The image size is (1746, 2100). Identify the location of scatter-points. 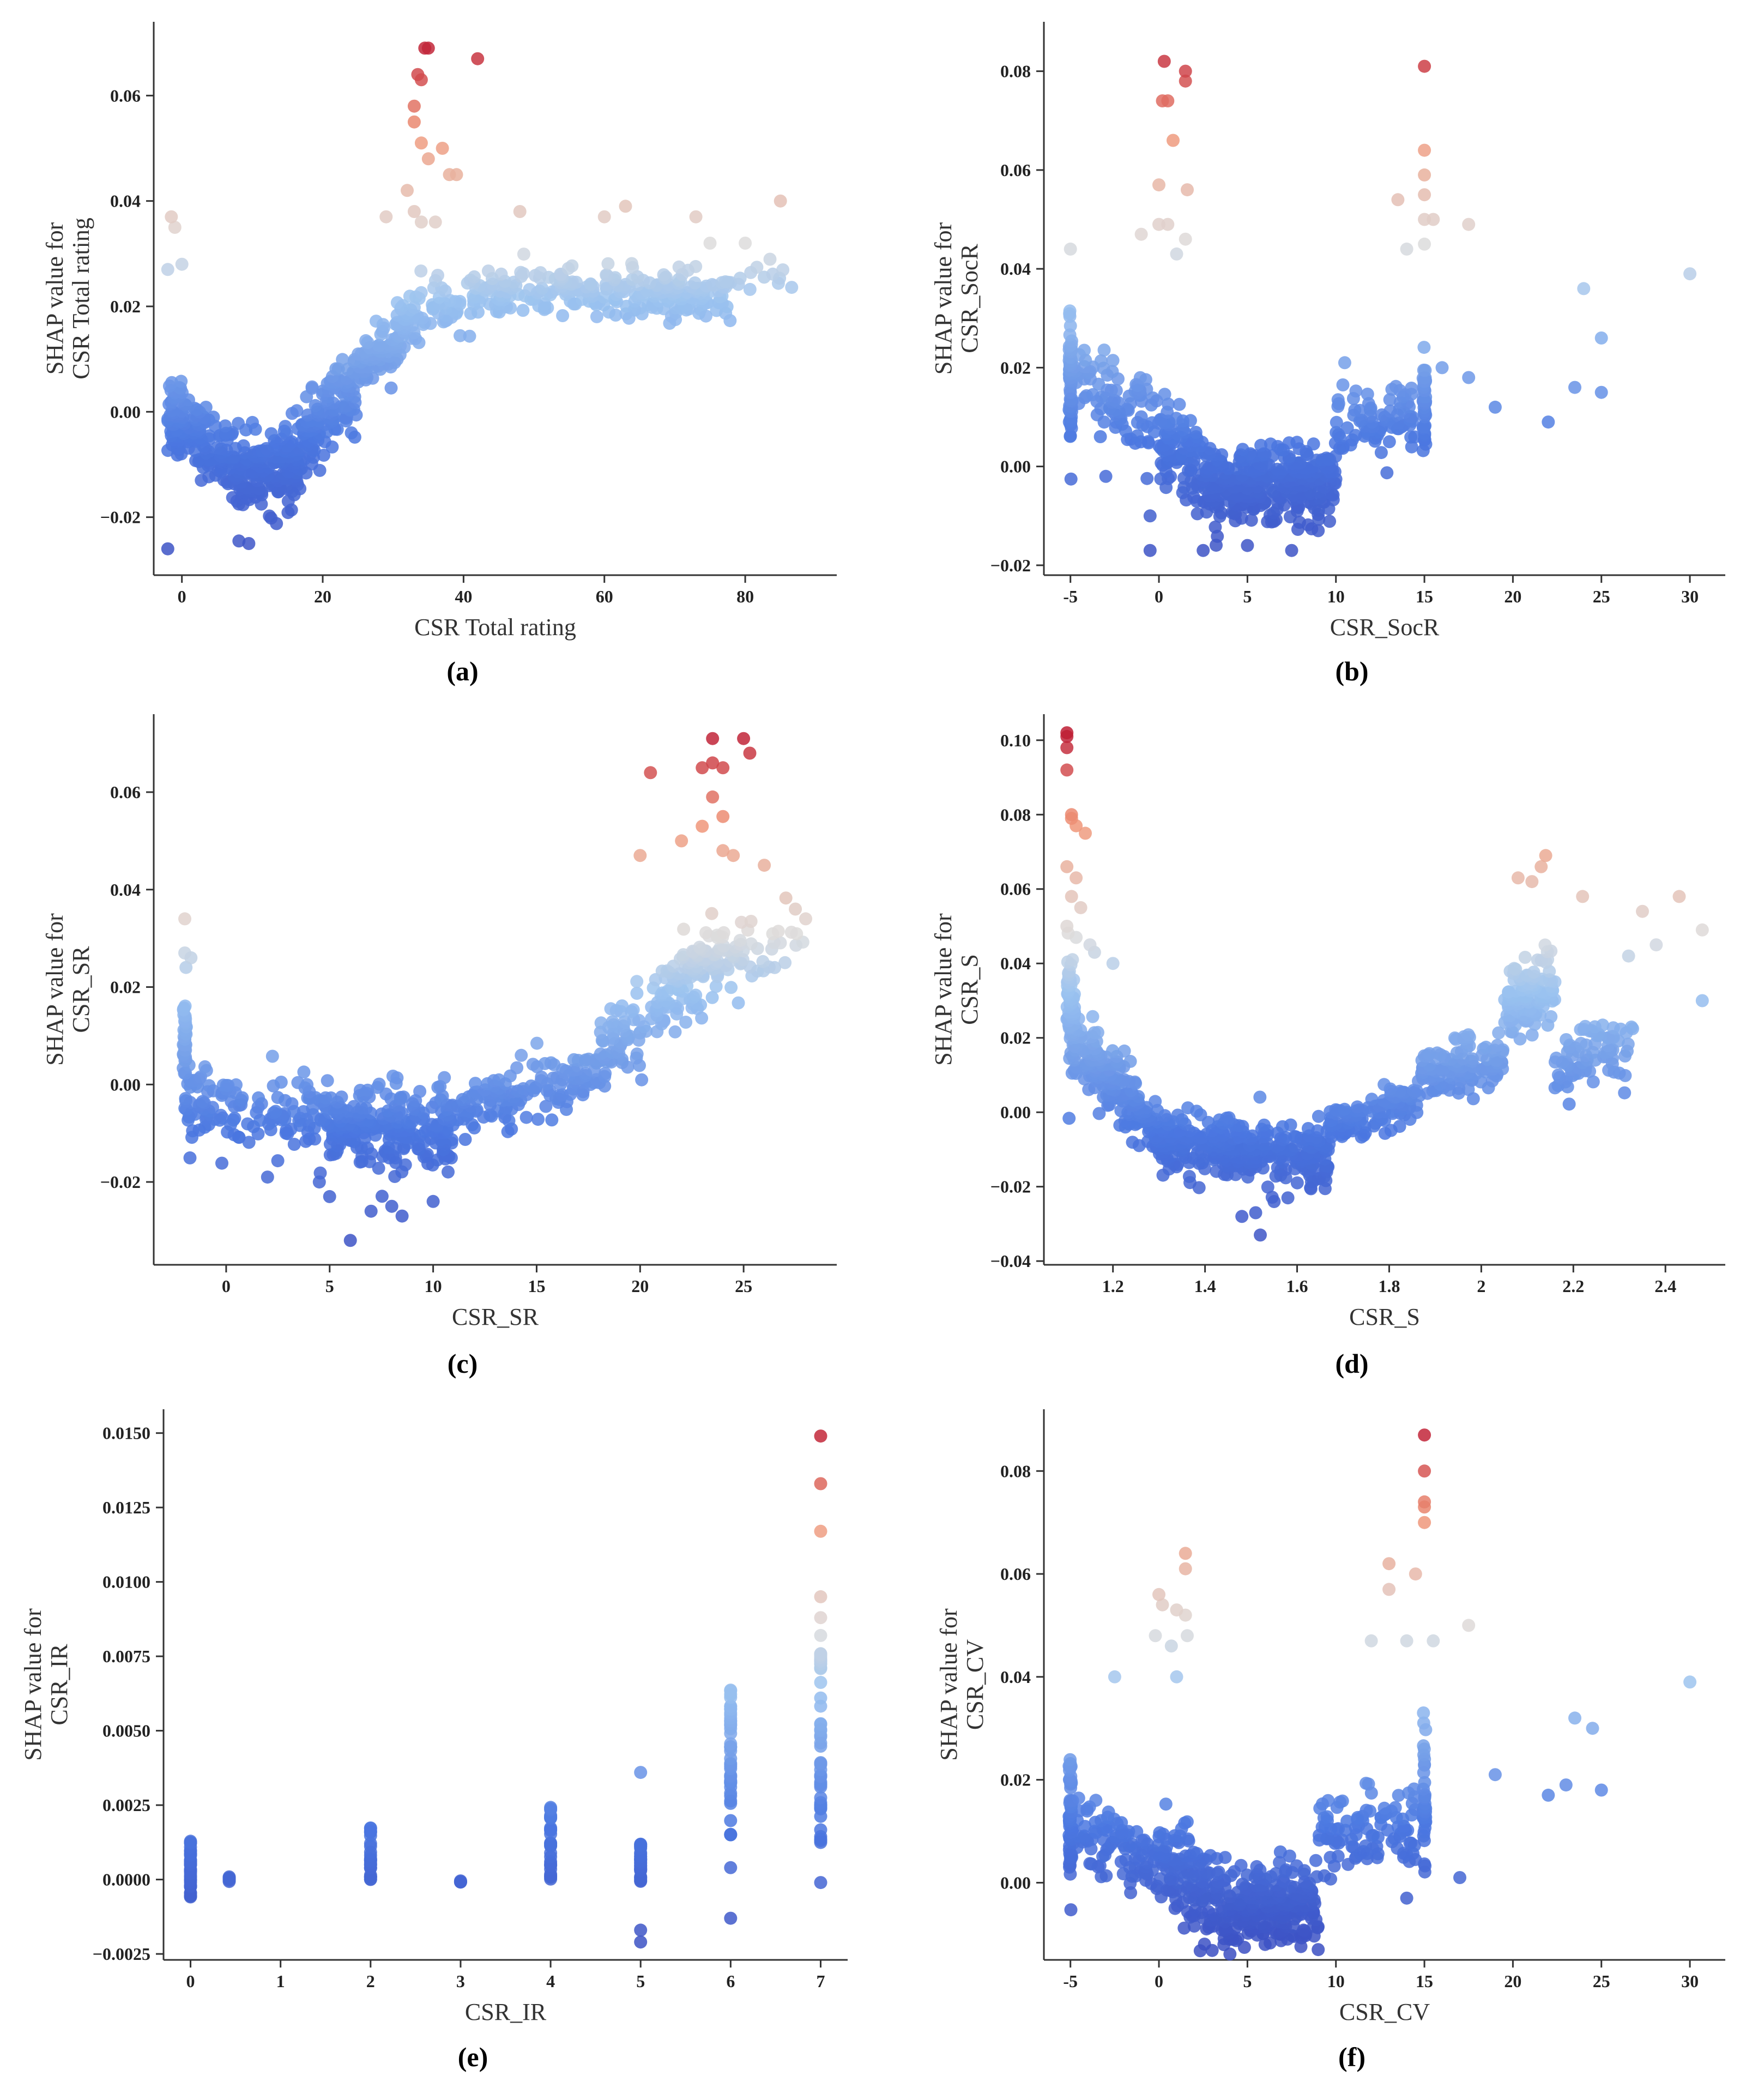
(480, 298).